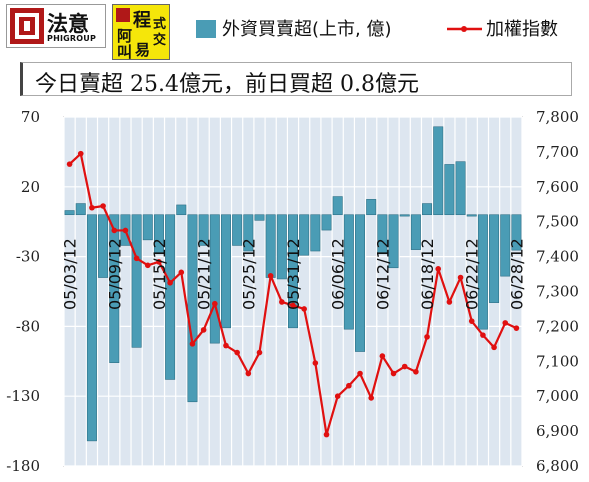  Describe the element at coordinates (142, 20) in the screenshot. I see `logo-char: 程` at that location.